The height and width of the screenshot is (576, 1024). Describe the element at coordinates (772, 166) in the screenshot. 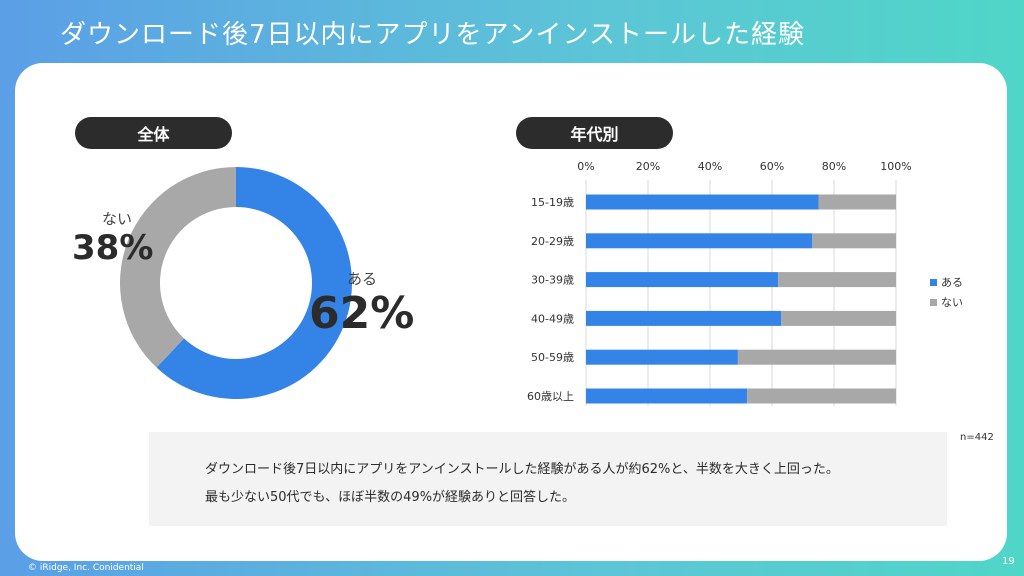

I see `x-tick-label: 60%` at that location.